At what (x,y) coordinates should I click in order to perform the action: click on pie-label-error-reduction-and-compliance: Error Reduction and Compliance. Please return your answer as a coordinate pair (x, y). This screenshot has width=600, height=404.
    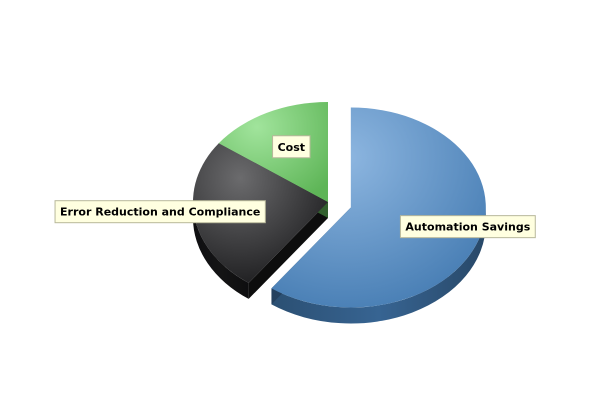
    Looking at the image, I should click on (160, 212).